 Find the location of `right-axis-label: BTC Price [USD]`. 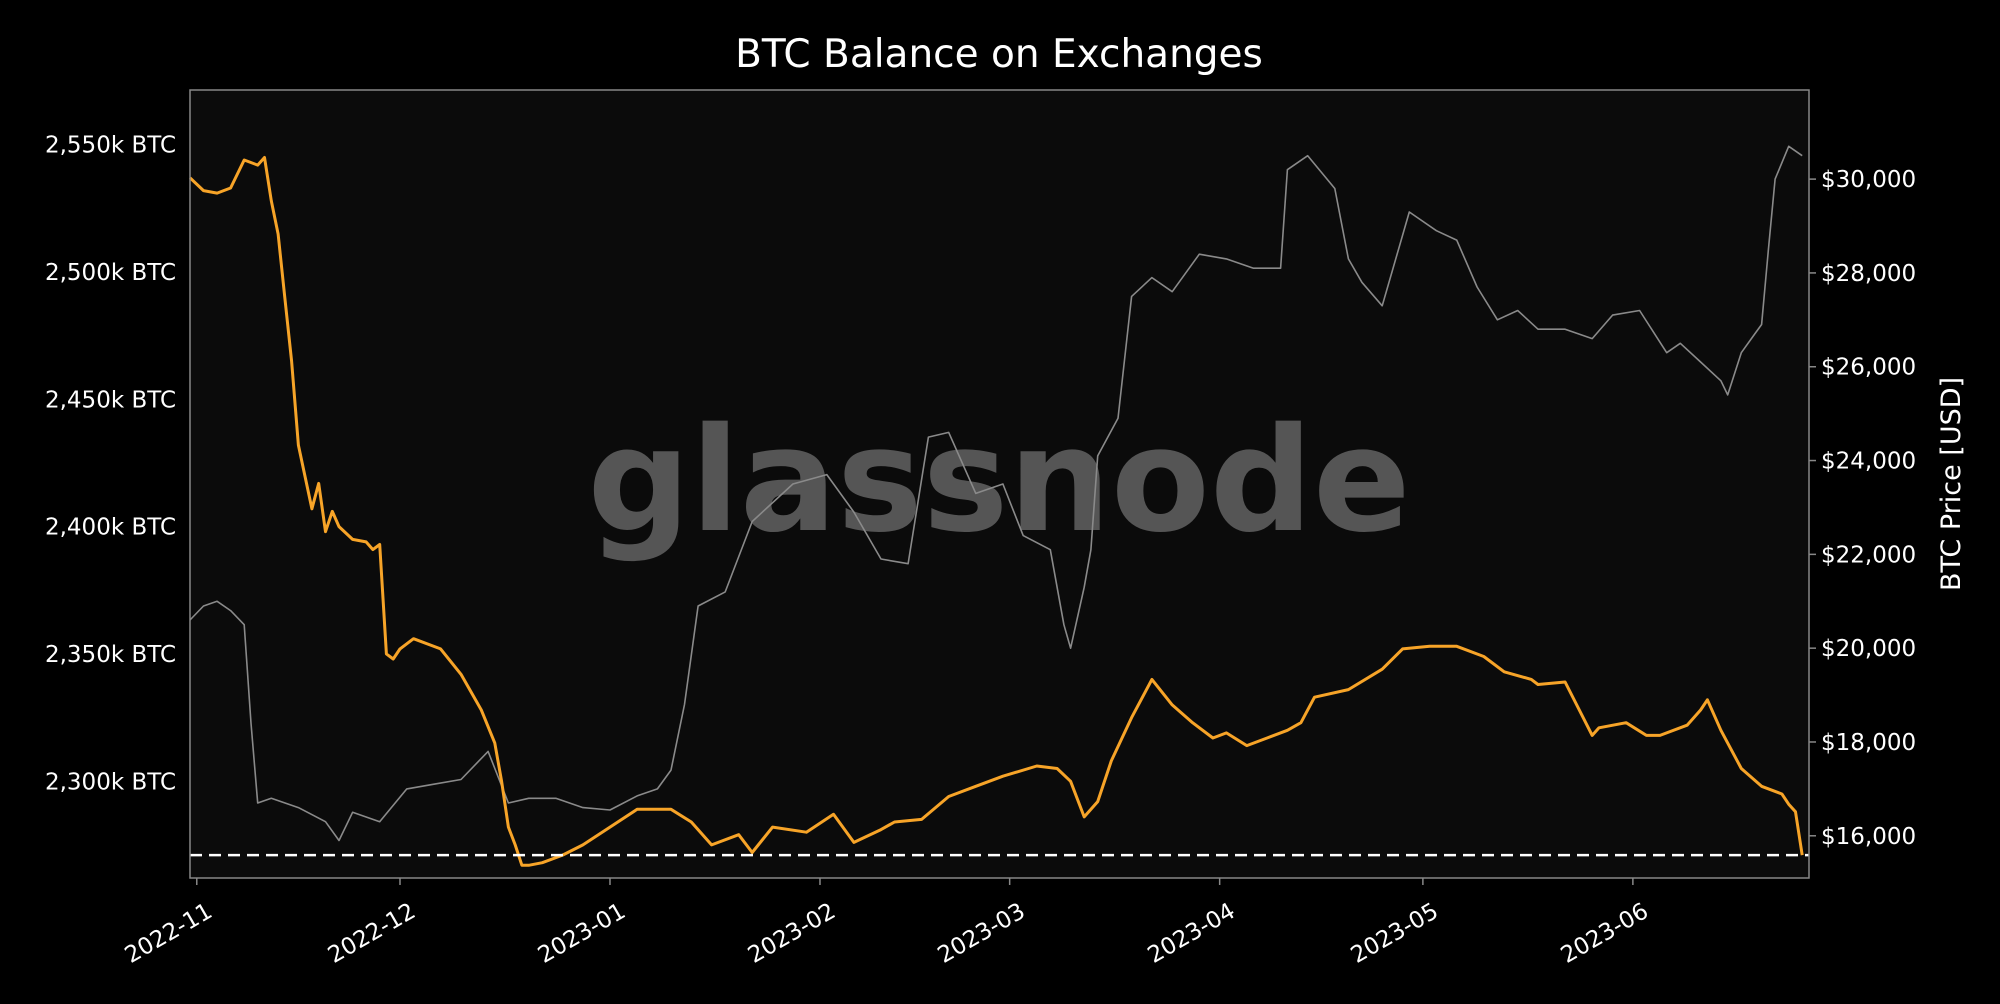

right-axis-label: BTC Price [USD] is located at coordinates (1951, 484).